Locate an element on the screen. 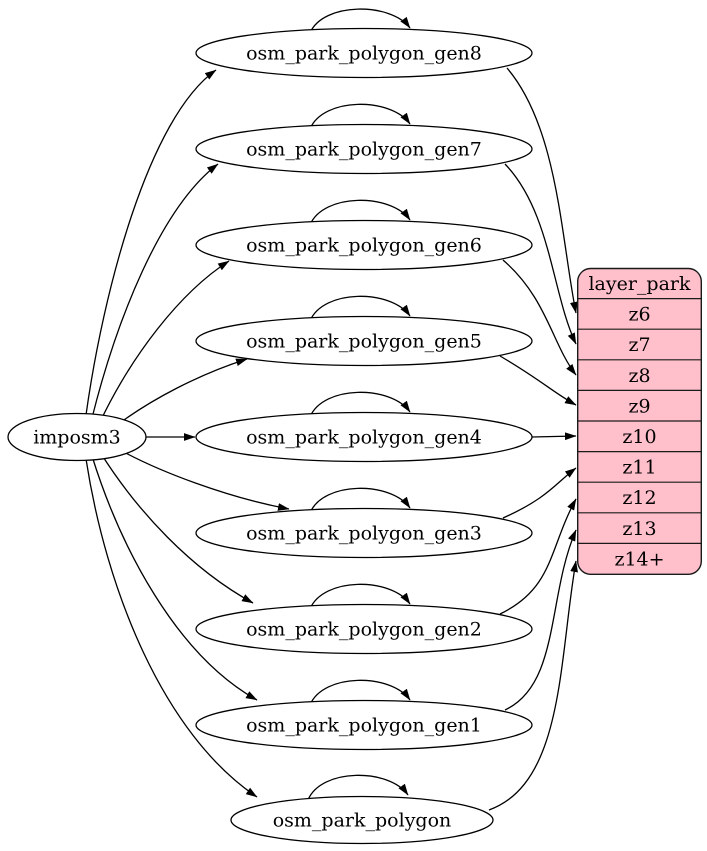  node-polygon-shape is located at coordinates (362, 820).